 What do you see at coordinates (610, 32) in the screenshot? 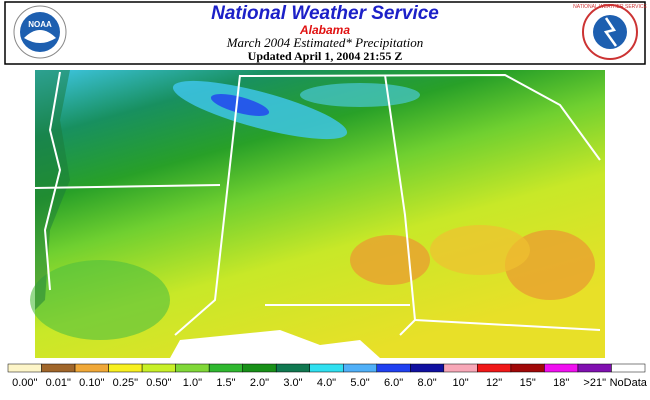
I see `nws-logo: NATIONAL WEATHER SERVICE` at bounding box center [610, 32].